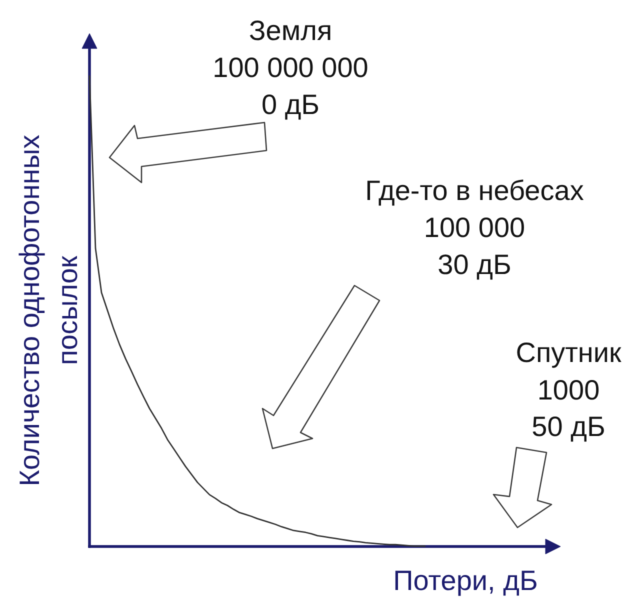 The image size is (644, 613). What do you see at coordinates (474, 227) in the screenshot?
I see `annotation: Где-то в небесах 100 000 30 дБ` at bounding box center [474, 227].